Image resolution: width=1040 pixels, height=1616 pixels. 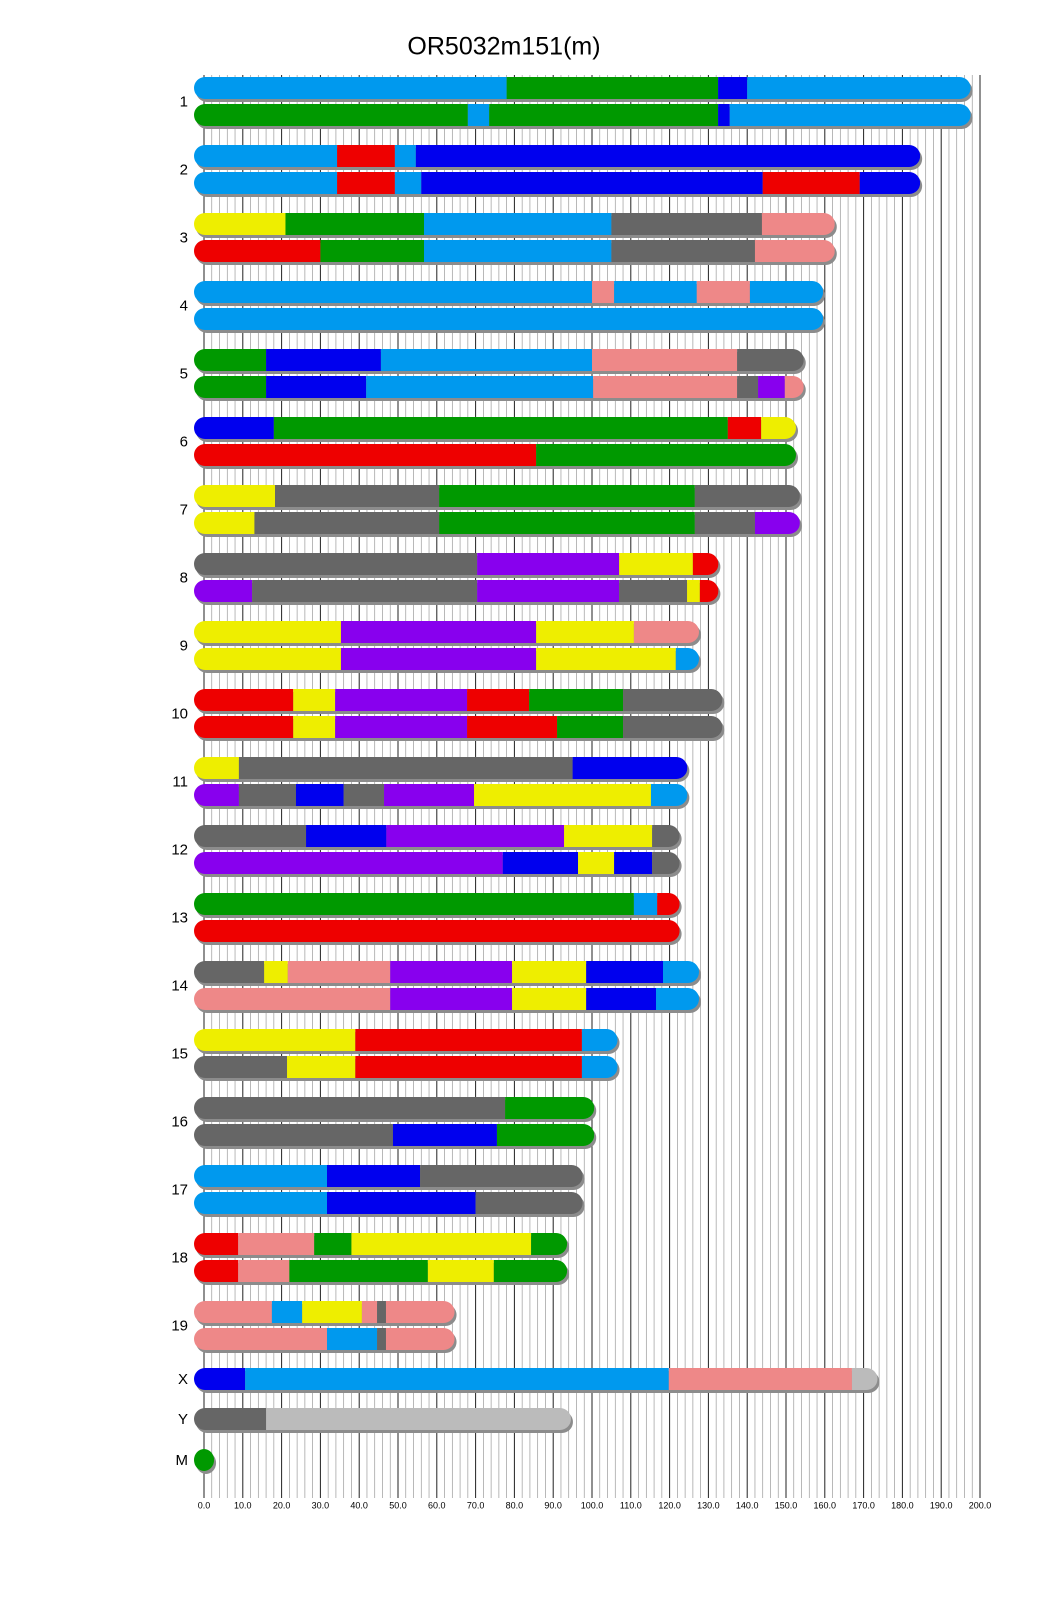 I want to click on chromosome-label: 15, so click(x=179, y=1053).